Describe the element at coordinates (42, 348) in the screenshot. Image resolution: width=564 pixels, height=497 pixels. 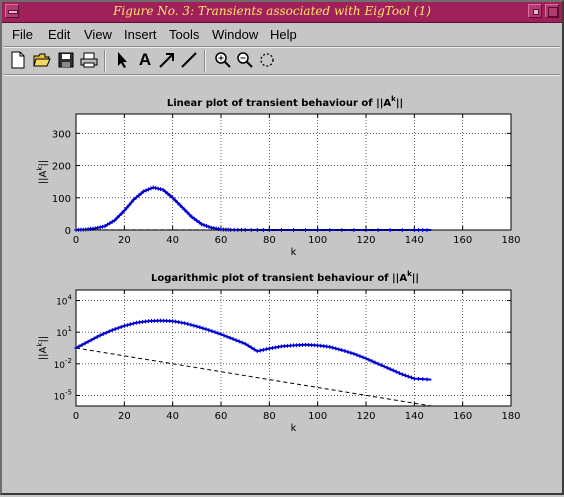
I see `log-plot-ylabel: ||Ak||` at that location.